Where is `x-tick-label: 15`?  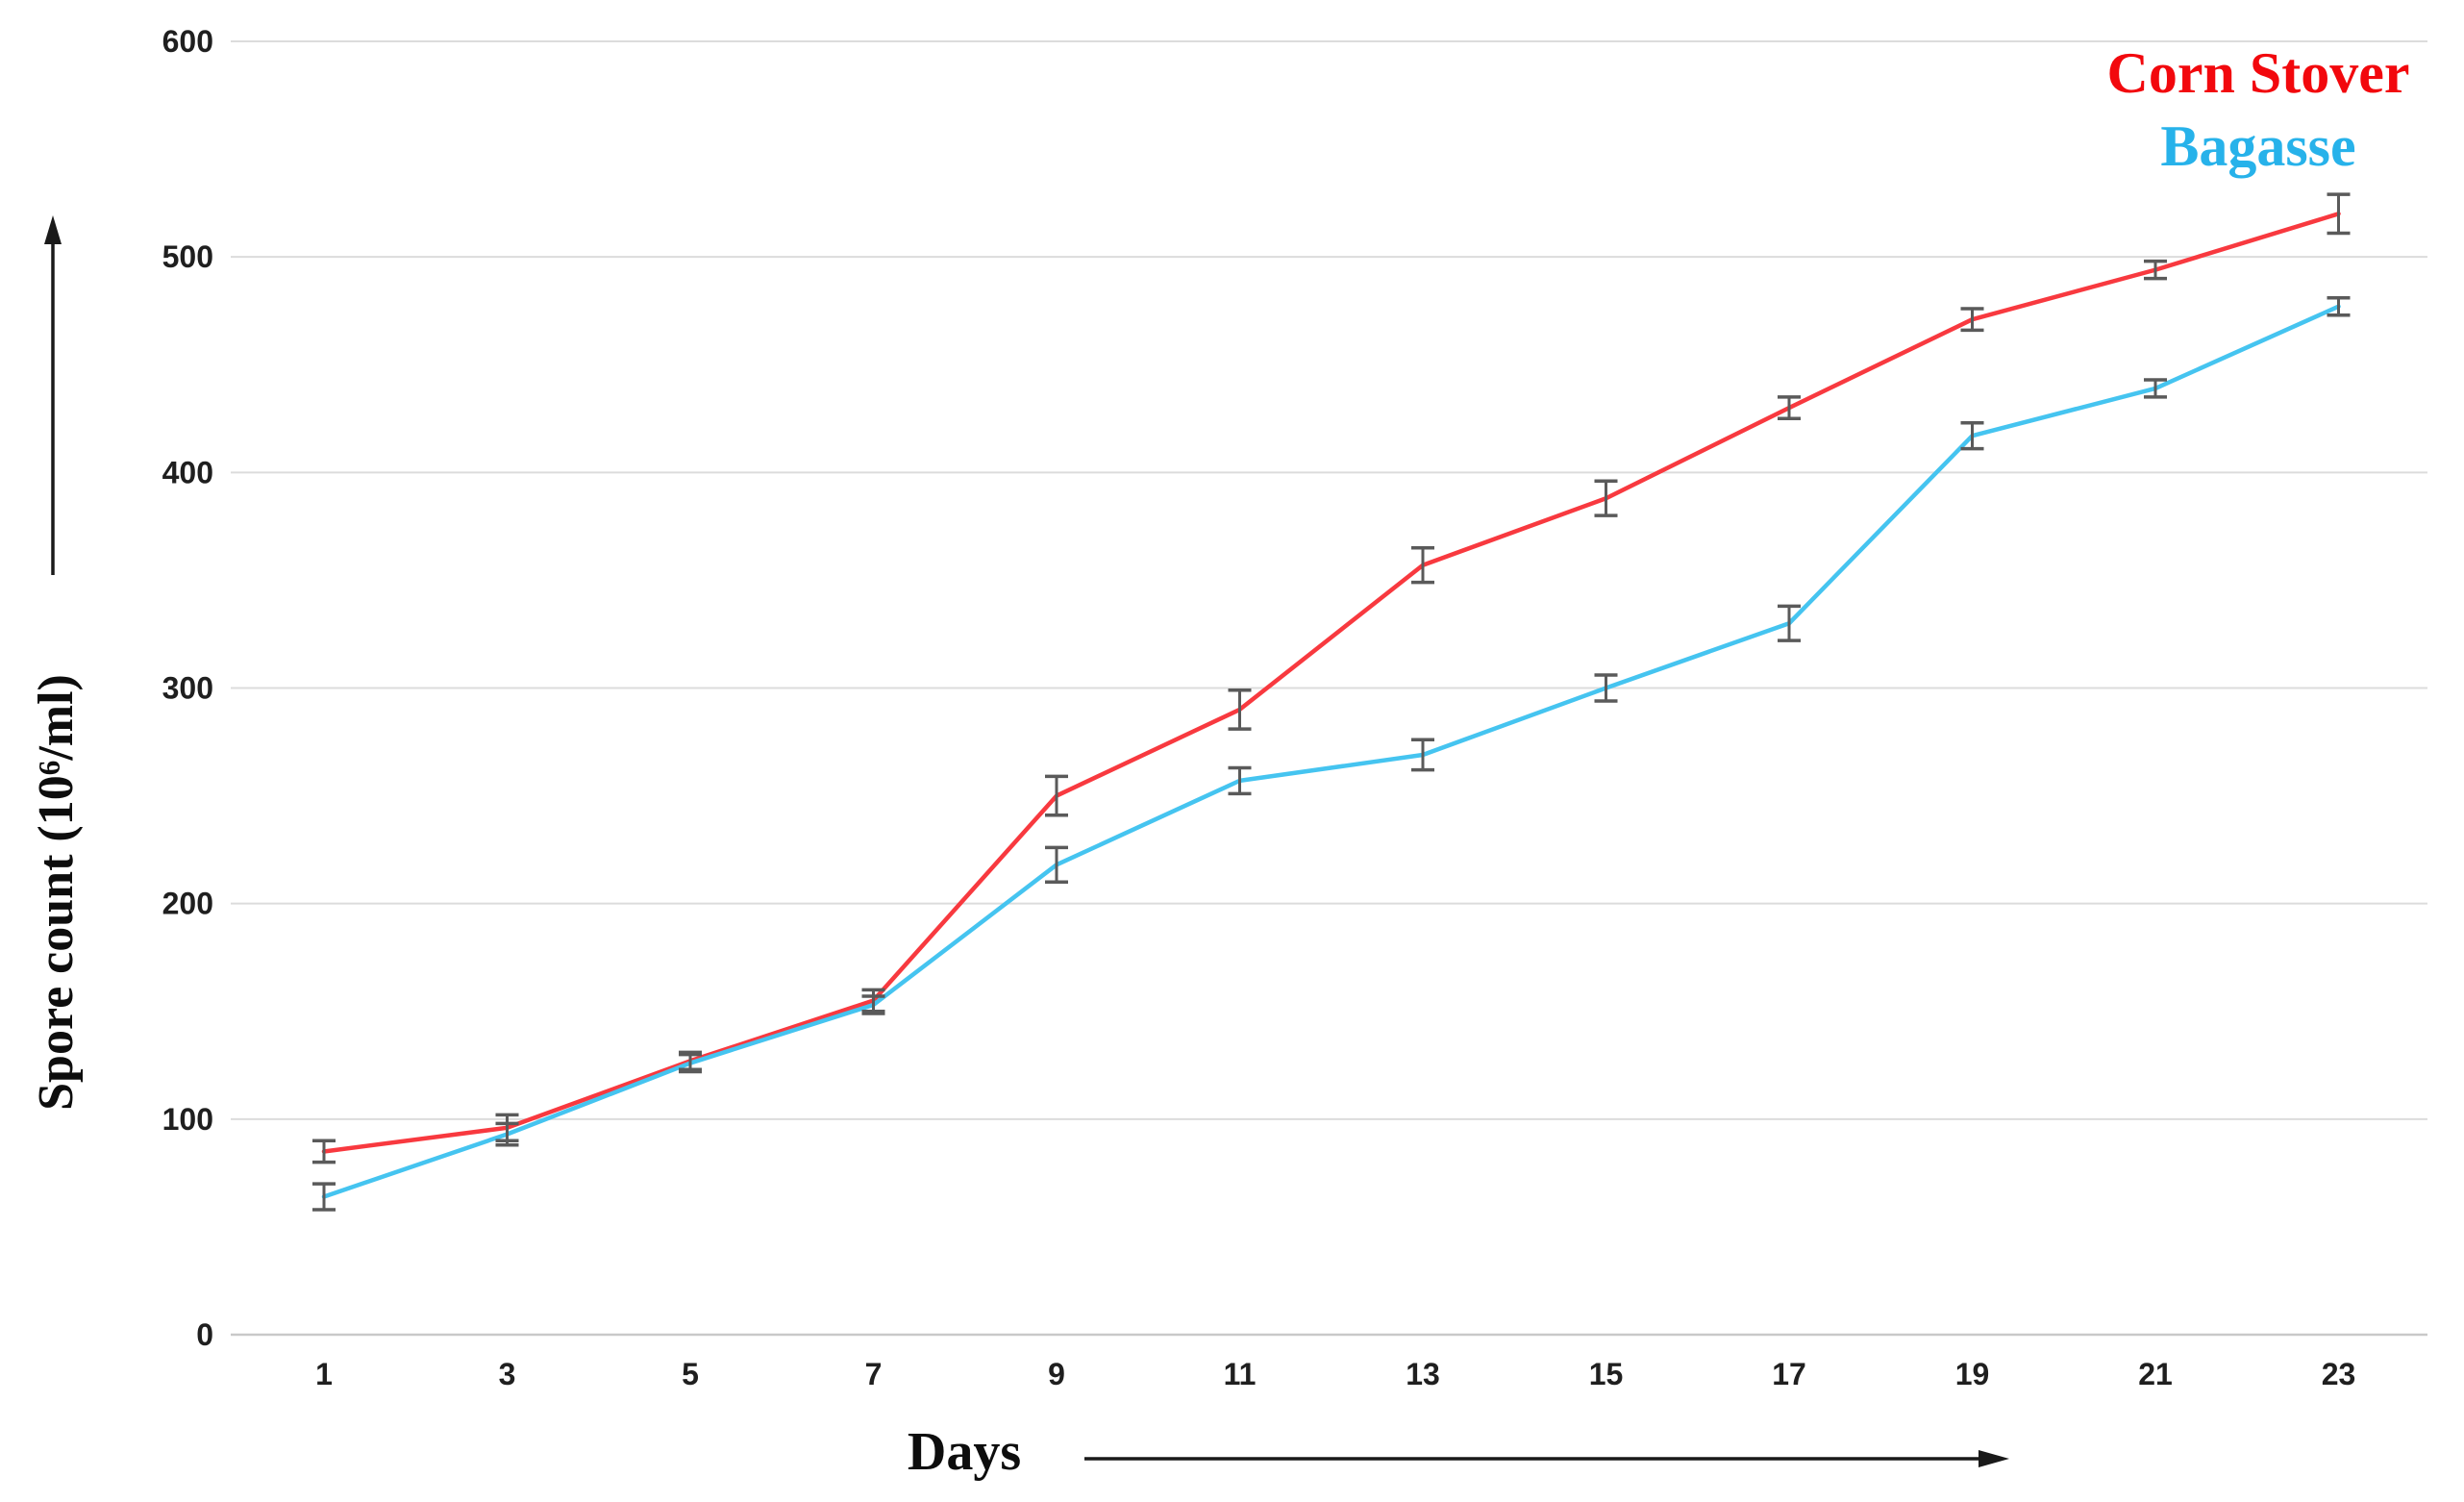
x-tick-label: 15 is located at coordinates (1606, 1374).